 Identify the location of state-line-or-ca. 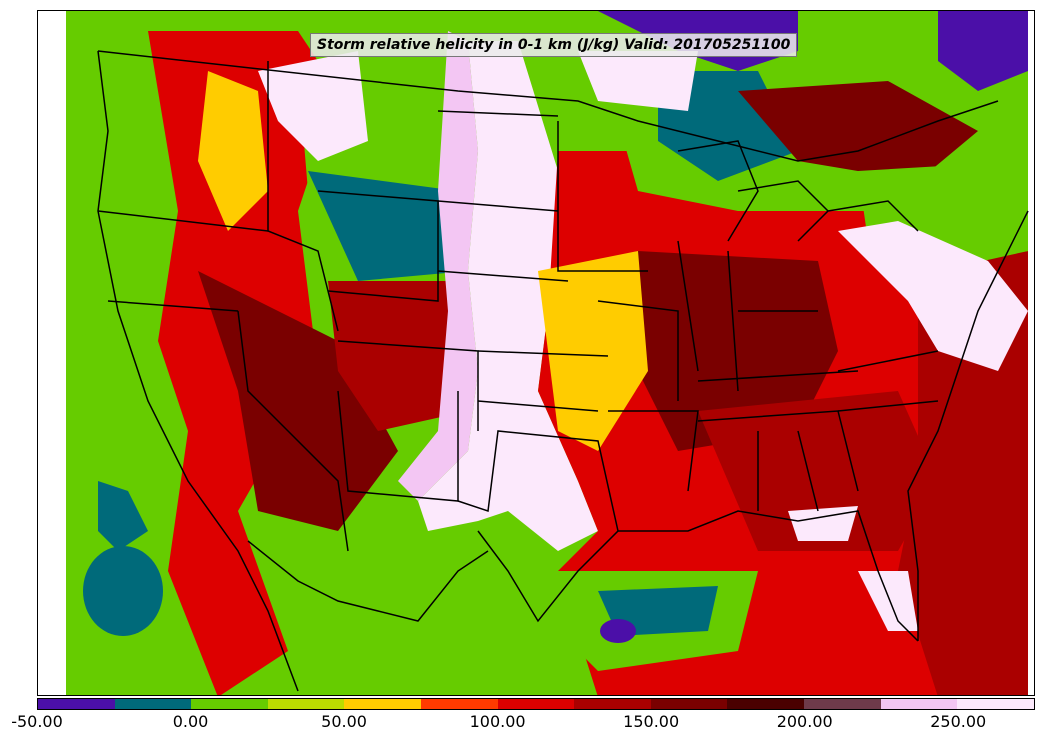
(173, 306).